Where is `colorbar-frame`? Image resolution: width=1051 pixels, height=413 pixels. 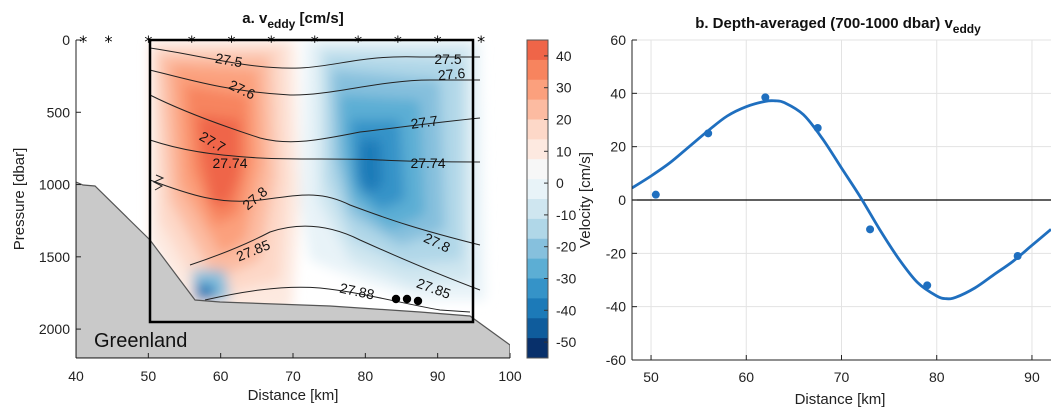
colorbar-frame is located at coordinates (537, 199).